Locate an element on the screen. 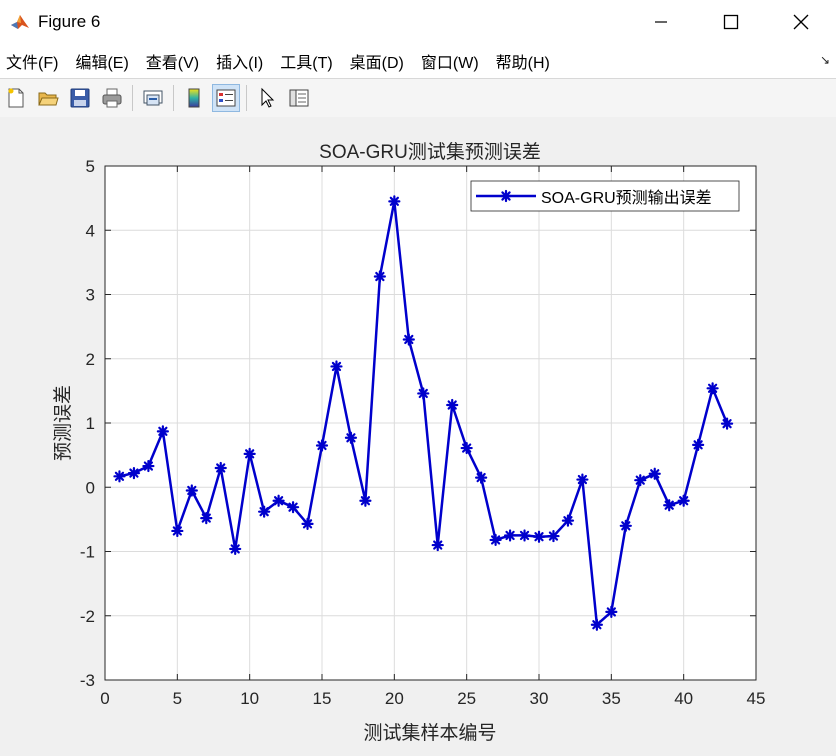  x-tick-label: 5 is located at coordinates (177, 698).